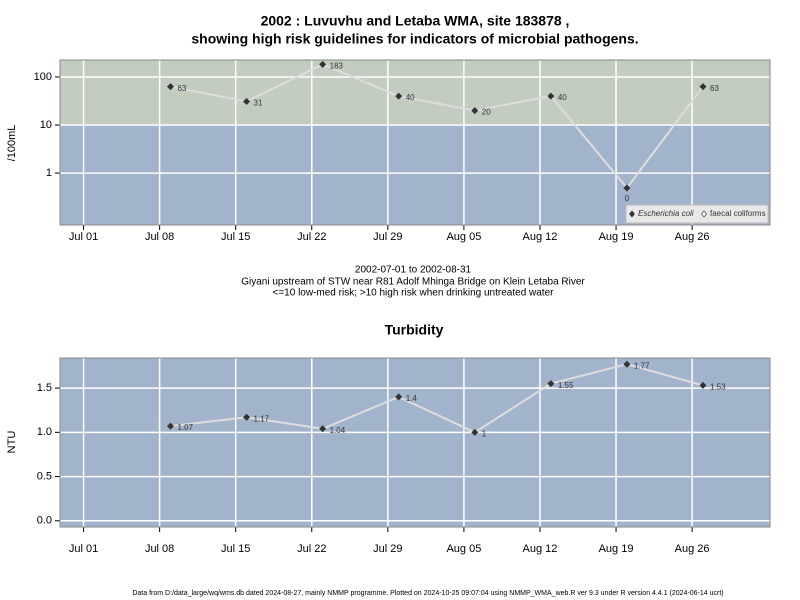 This screenshot has width=800, height=600. I want to click on y-tick-label: 100, so click(43, 77).